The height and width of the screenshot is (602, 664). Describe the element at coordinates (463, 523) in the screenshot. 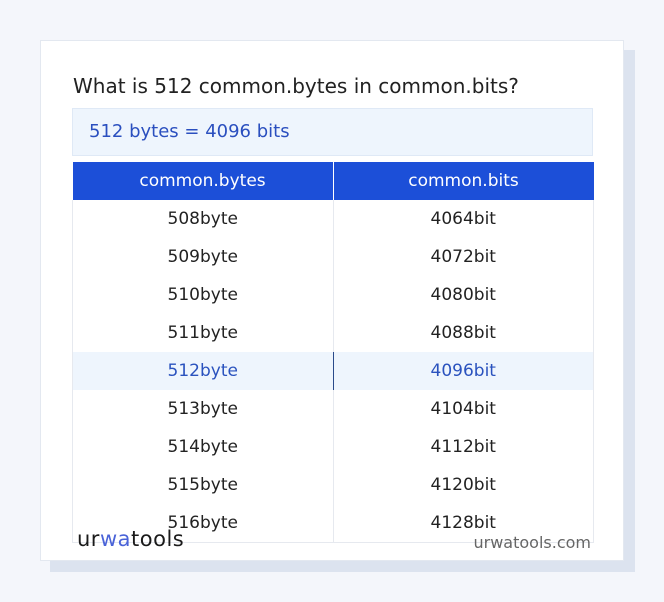

I see `bits-cell: 4128bit` at that location.